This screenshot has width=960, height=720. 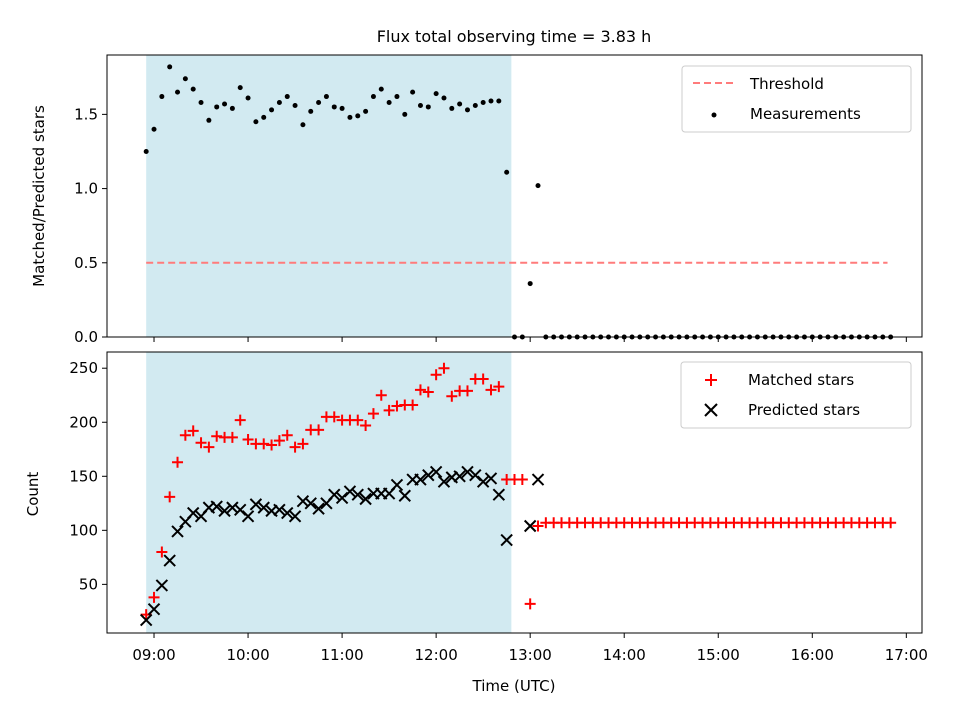 I want to click on top-legend-box, so click(x=796, y=99).